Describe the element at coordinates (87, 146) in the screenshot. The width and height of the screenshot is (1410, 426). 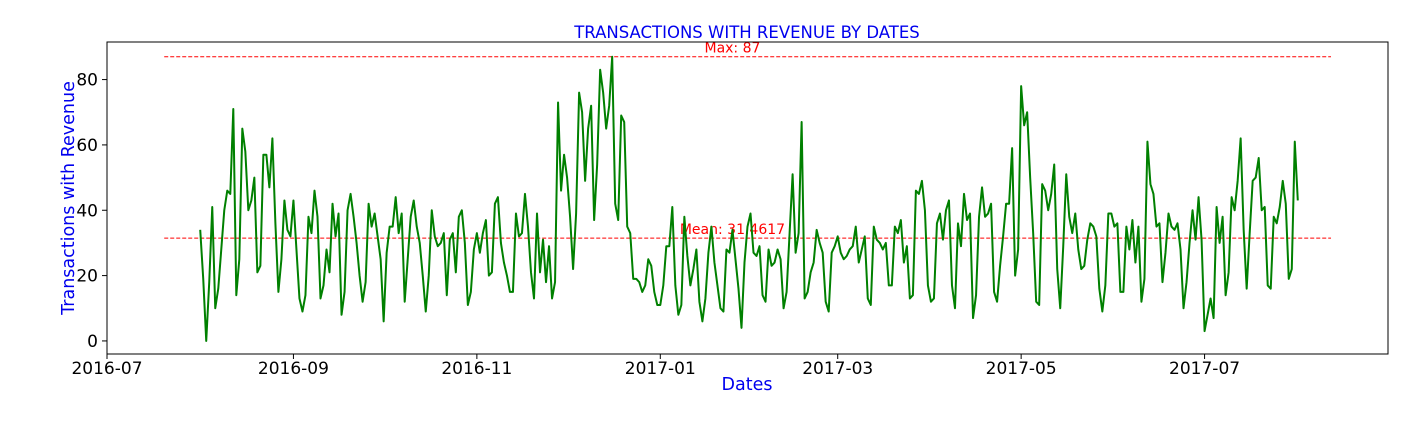
I see `y-tick-label: 60` at that location.